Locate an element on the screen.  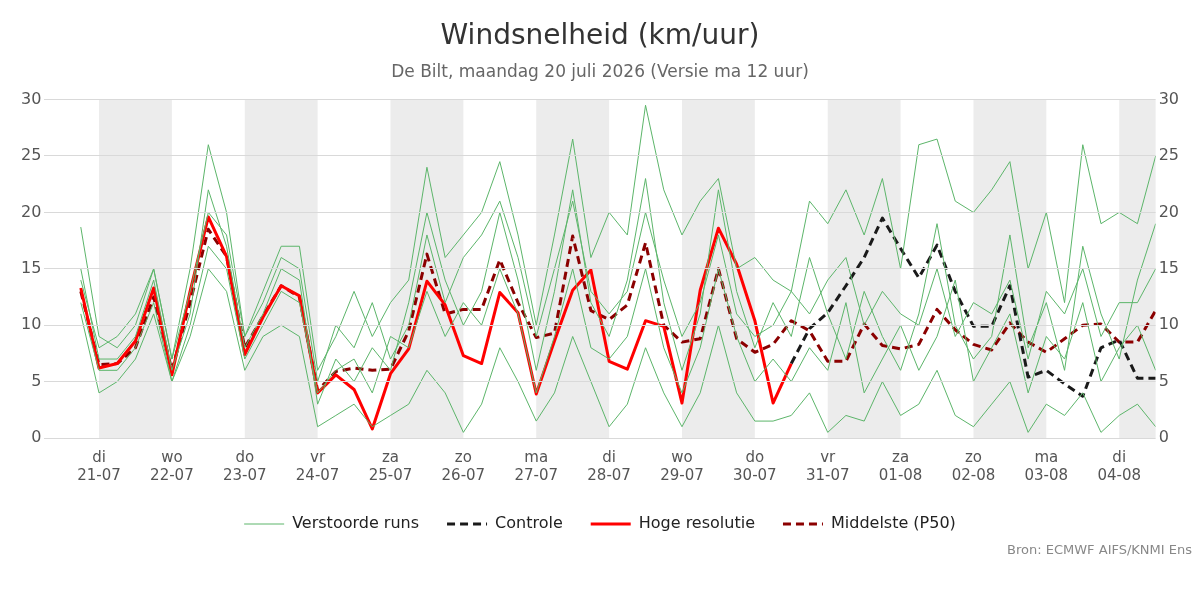
legend-label: Hoge resolutie is located at coordinates (696, 523).